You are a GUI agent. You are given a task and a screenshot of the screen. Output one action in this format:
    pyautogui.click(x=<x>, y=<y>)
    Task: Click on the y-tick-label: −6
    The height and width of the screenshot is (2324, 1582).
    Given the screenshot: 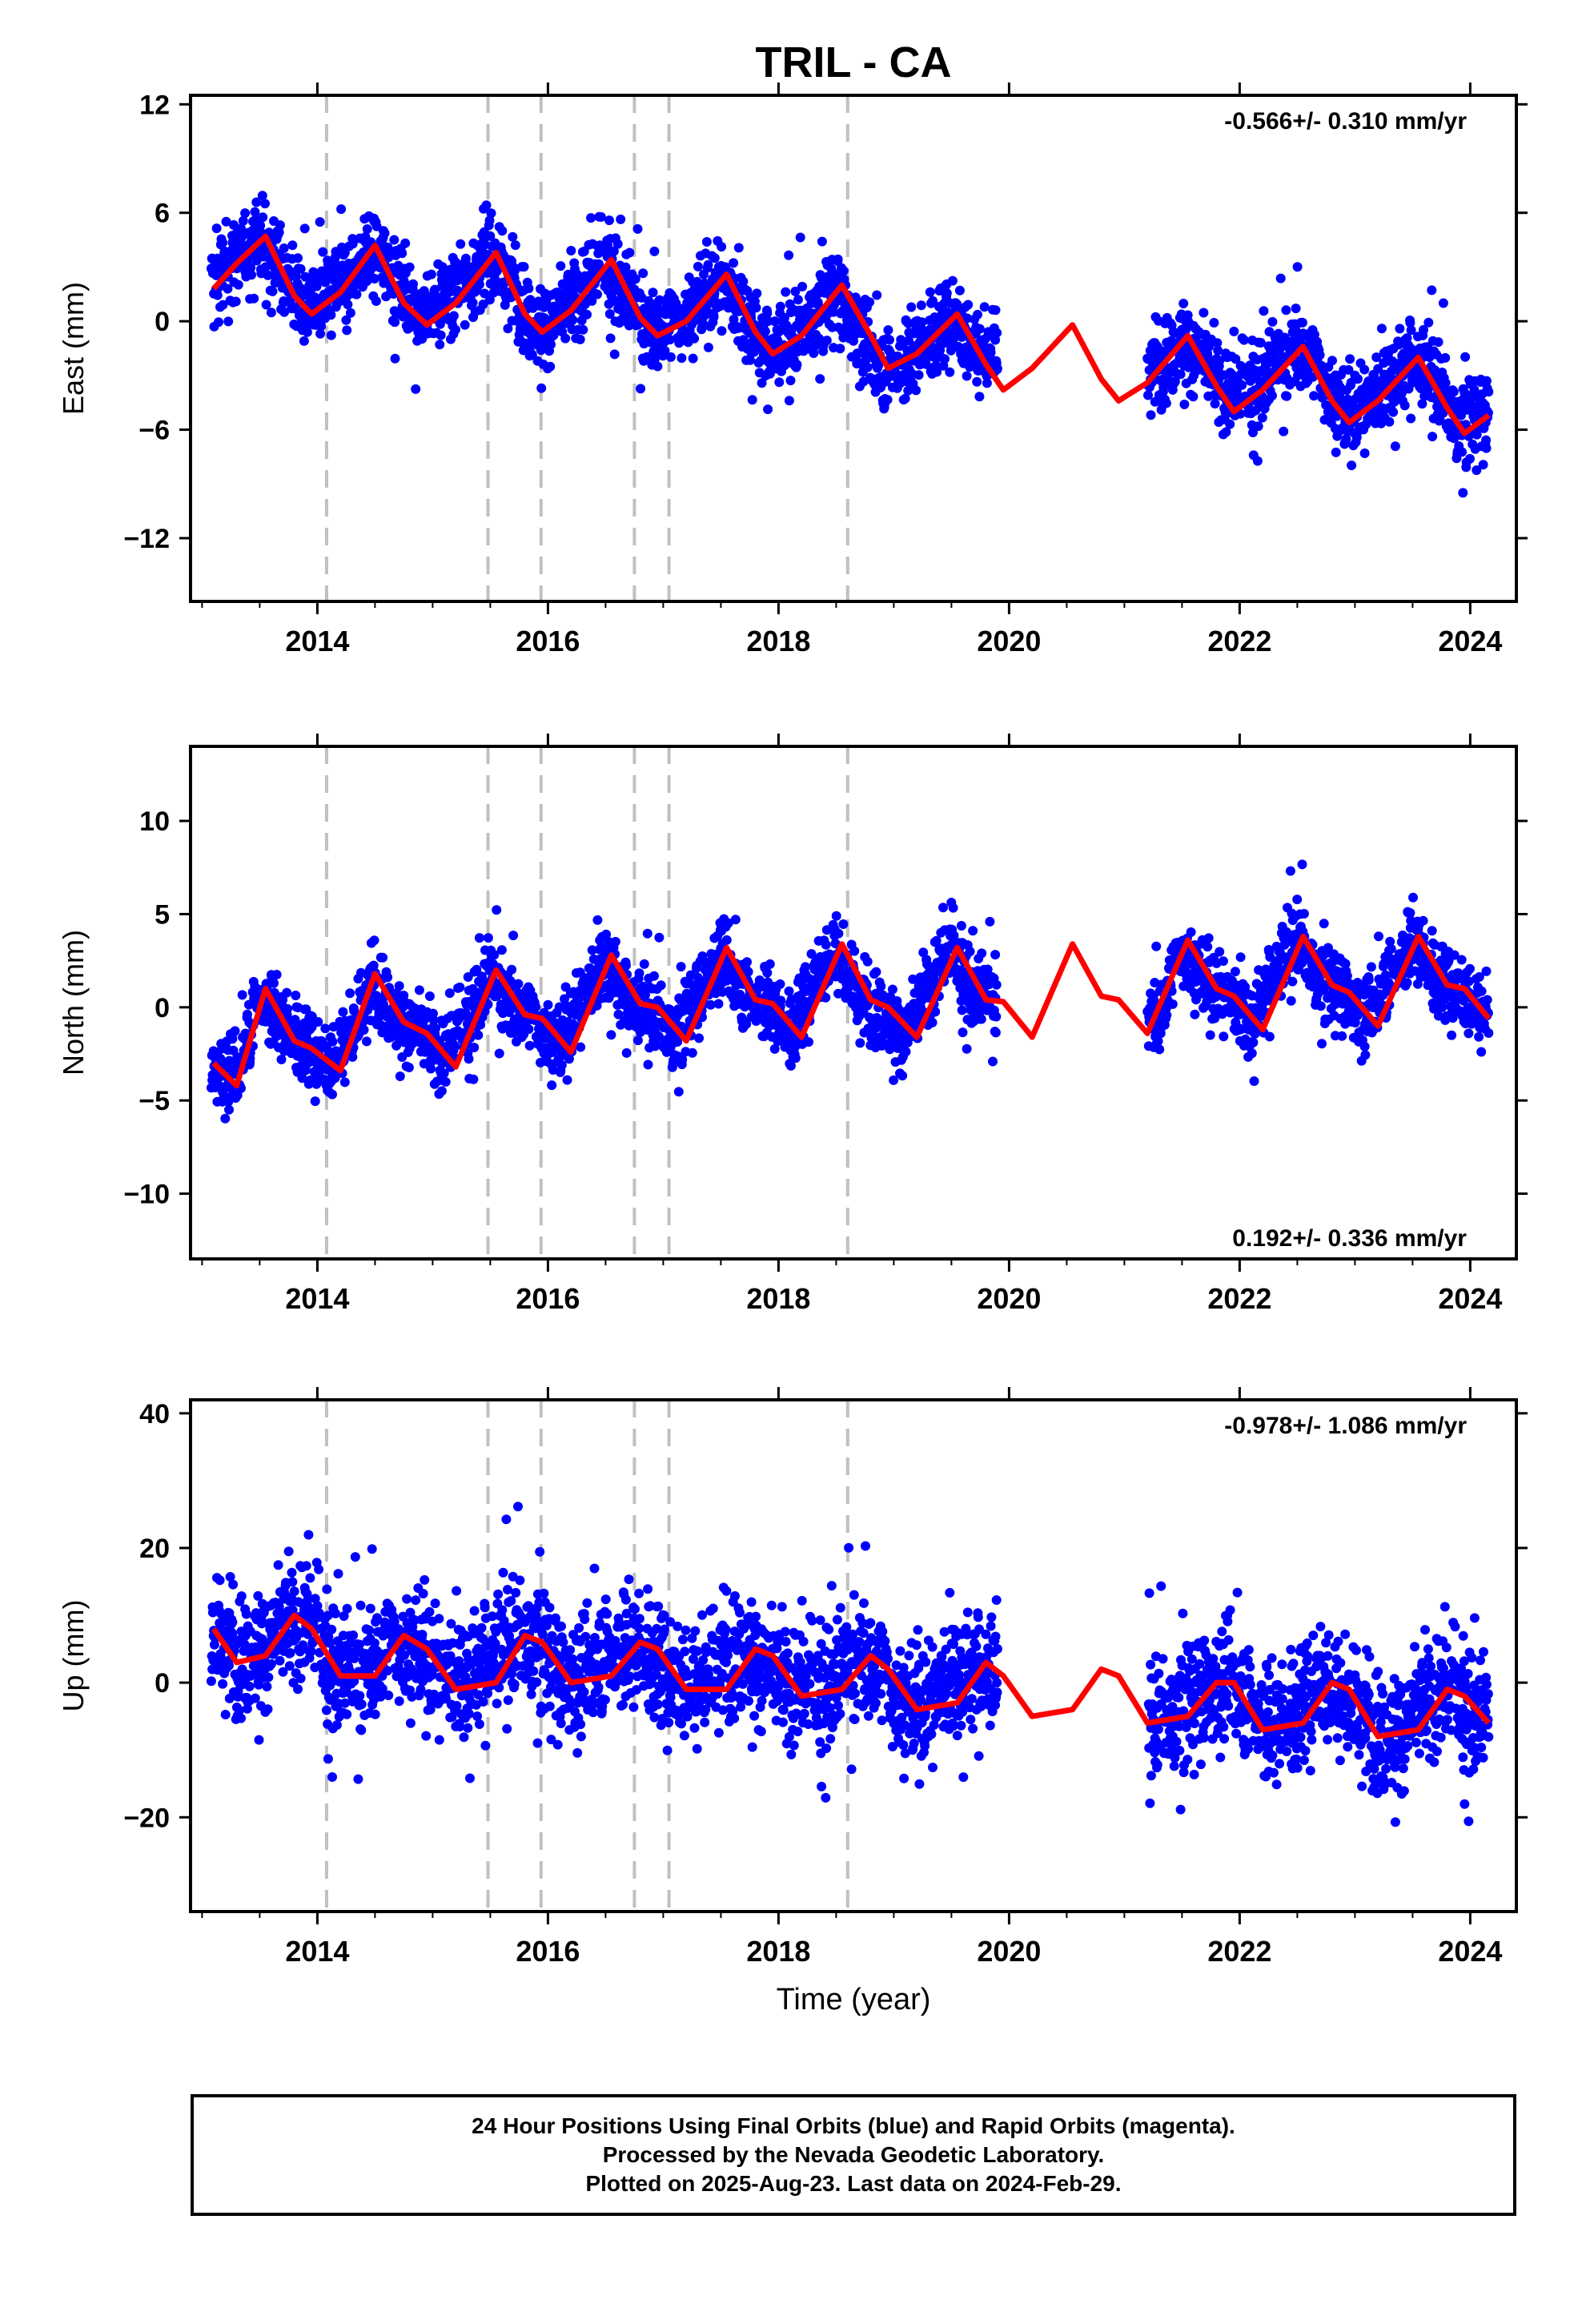 What is the action you would take?
    pyautogui.click(x=154, y=431)
    